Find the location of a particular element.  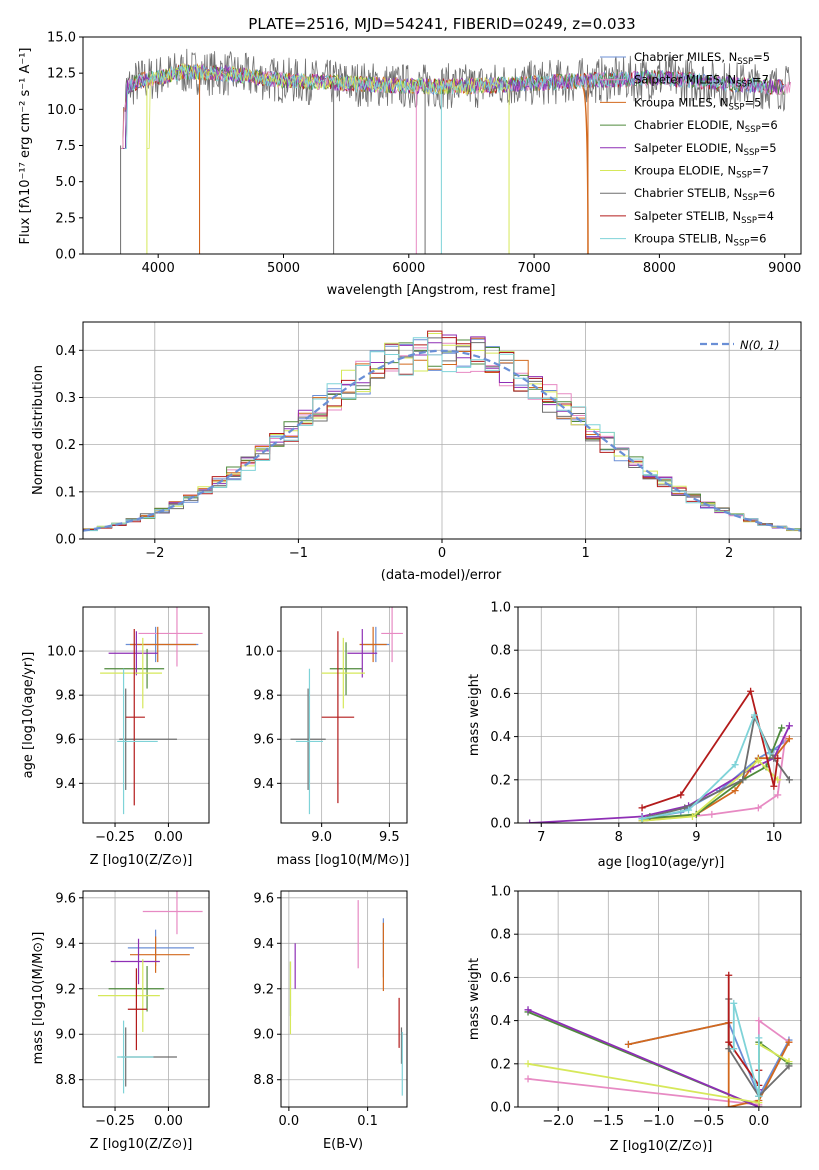

x-tick-label: 2 is located at coordinates (729, 553).